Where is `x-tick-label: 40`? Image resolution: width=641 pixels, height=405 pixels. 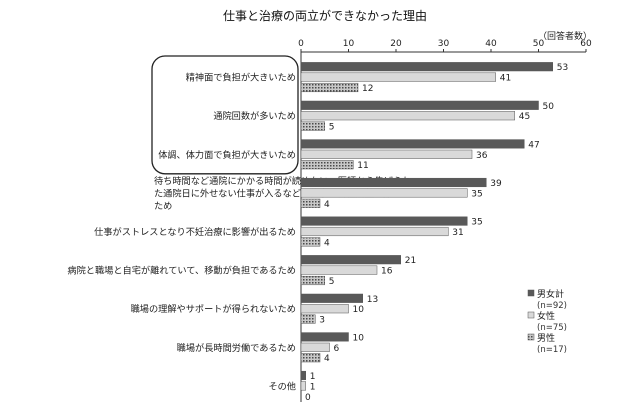
x-tick-label: 40 is located at coordinates (491, 44).